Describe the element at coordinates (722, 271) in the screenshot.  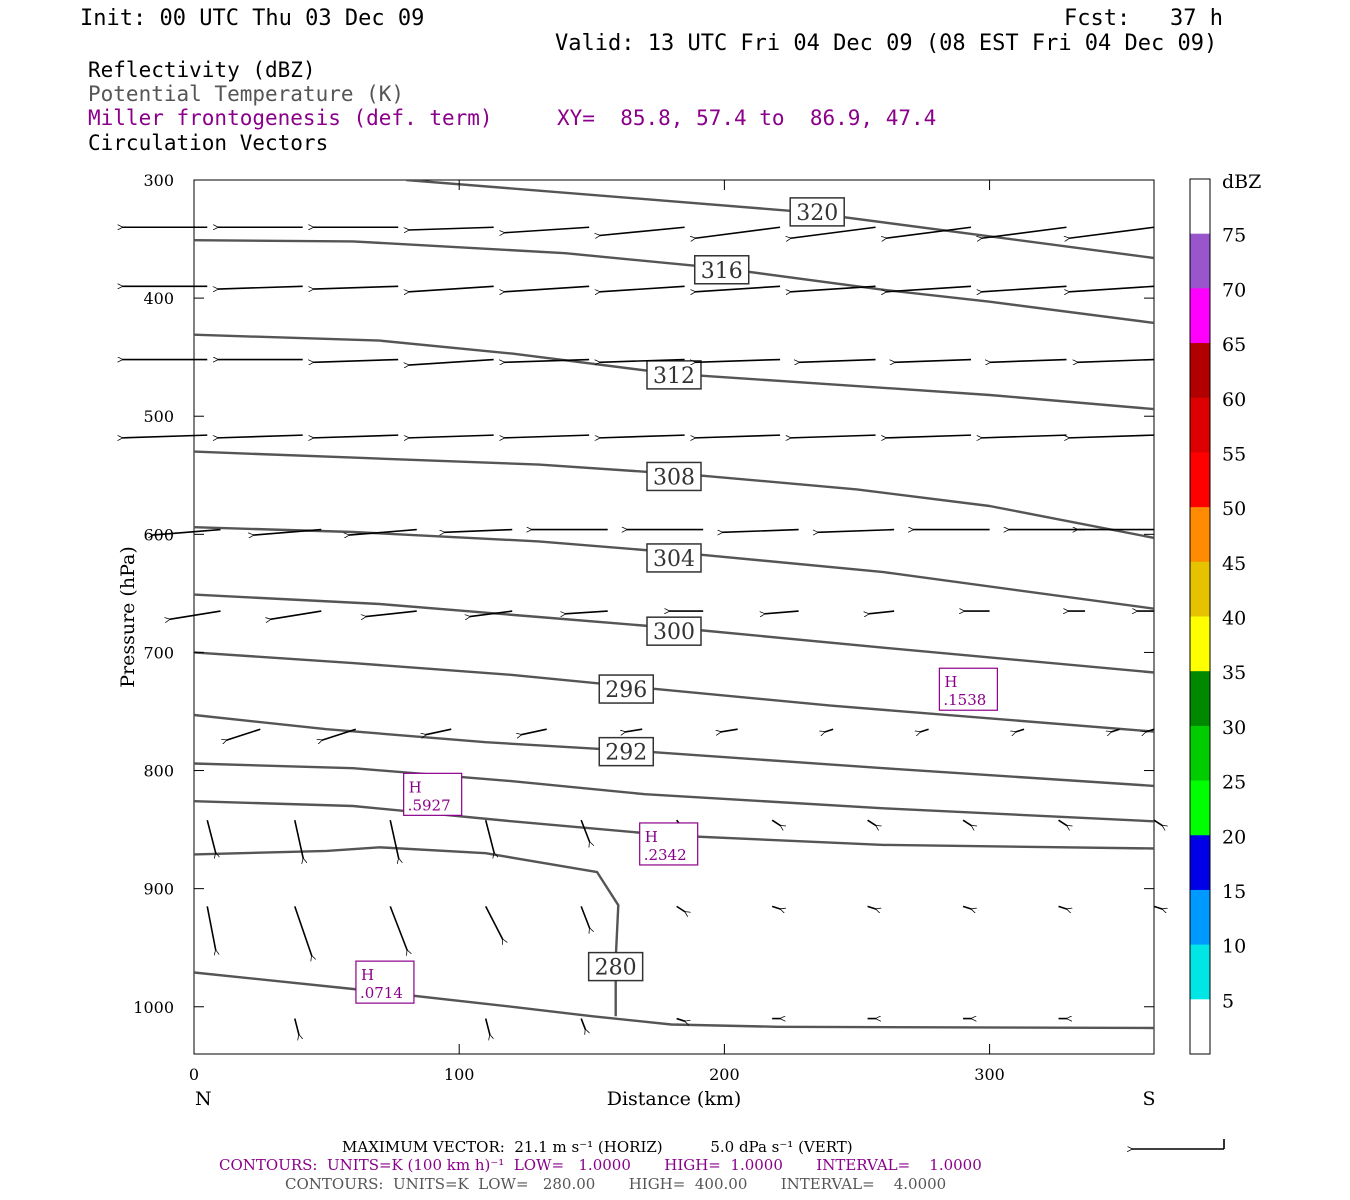
I see `theta-label: 316` at that location.